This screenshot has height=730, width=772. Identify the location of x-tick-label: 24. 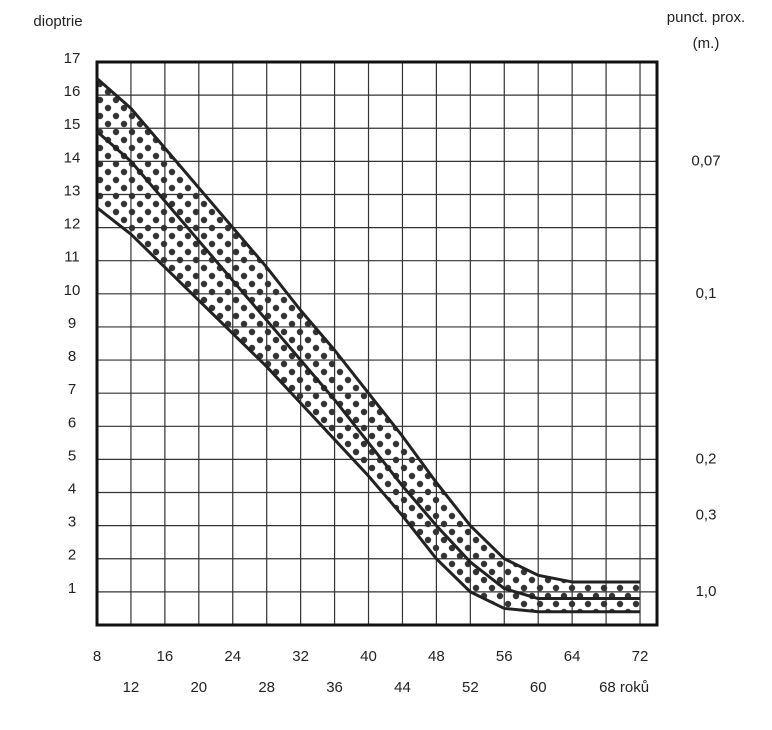
(232, 656).